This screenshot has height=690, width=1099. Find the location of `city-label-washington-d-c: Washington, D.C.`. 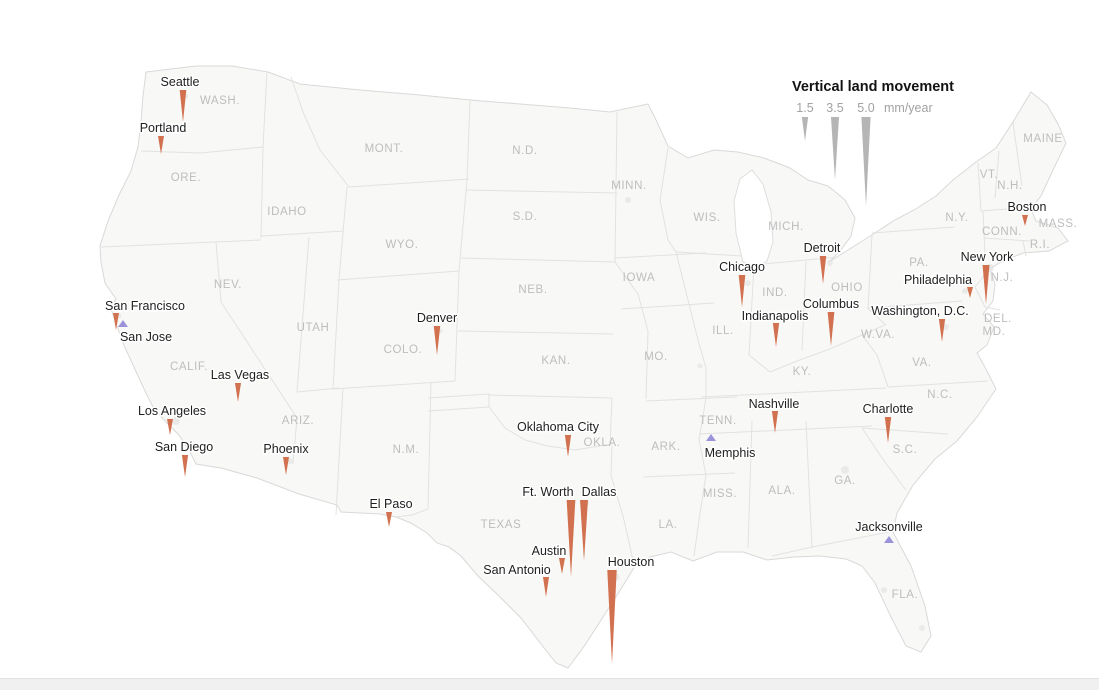

city-label-washington-d-c: Washington, D.C. is located at coordinates (920, 311).